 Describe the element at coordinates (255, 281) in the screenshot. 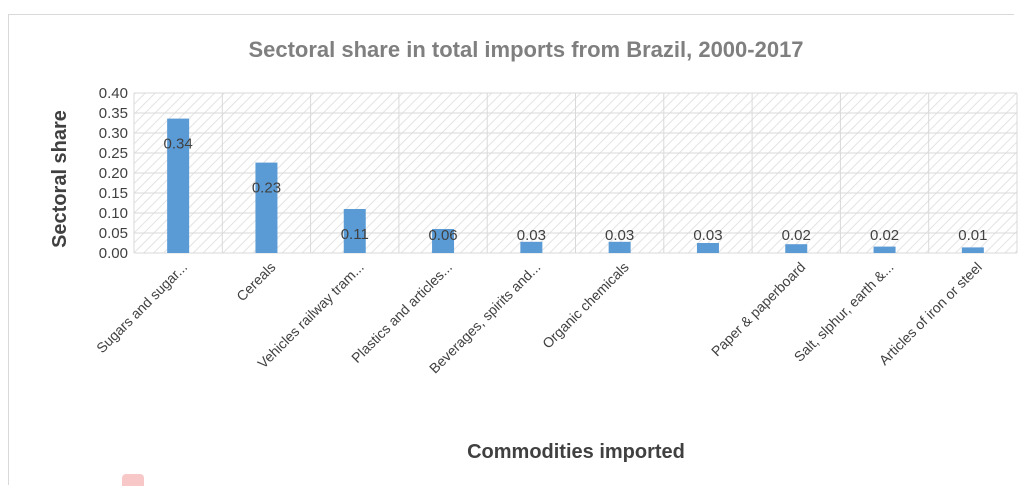

I see `x-tick-label: Cereals` at that location.